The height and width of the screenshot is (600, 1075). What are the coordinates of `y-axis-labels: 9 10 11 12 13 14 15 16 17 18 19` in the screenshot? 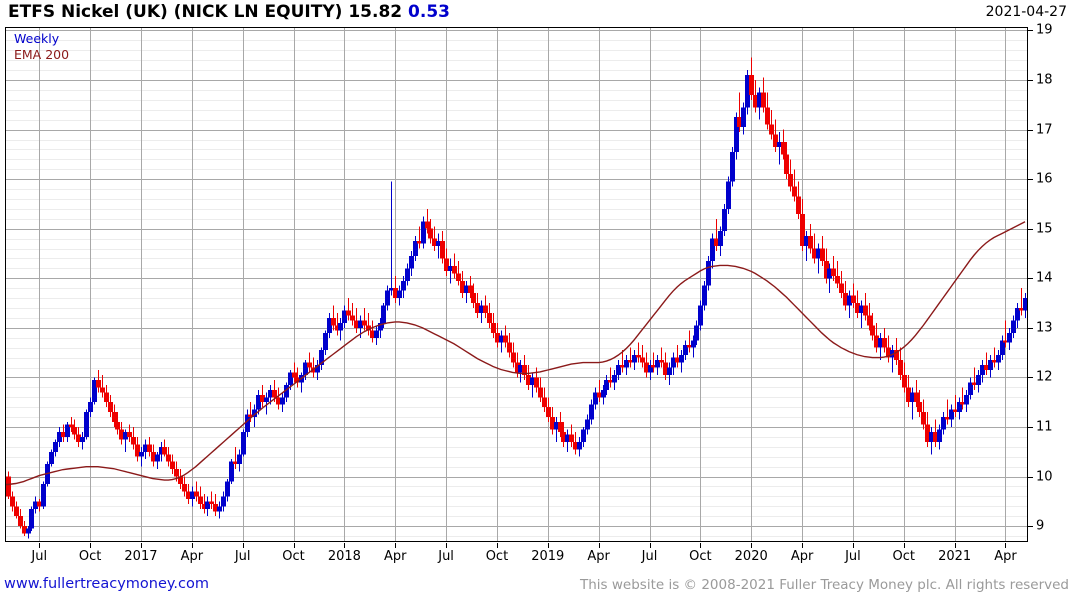 It's located at (1052, 283).